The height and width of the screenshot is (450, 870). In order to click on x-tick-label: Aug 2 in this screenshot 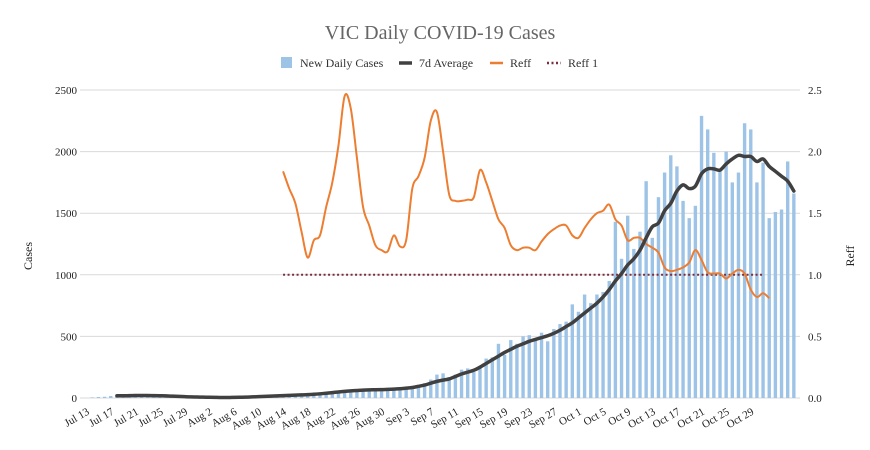, I will do `click(200, 418)`.